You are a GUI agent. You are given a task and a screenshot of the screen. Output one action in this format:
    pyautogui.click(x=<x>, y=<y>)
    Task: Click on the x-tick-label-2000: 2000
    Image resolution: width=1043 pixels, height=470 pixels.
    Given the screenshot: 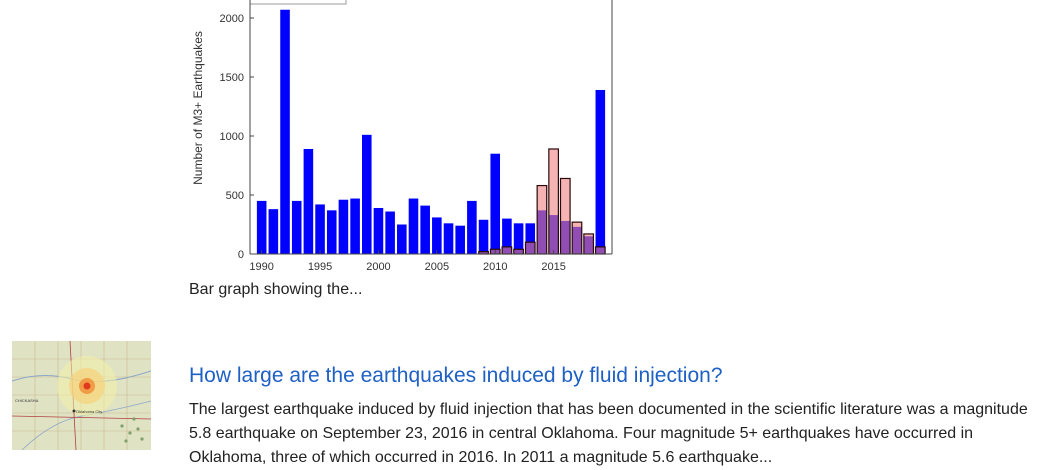 What is the action you would take?
    pyautogui.click(x=378, y=267)
    